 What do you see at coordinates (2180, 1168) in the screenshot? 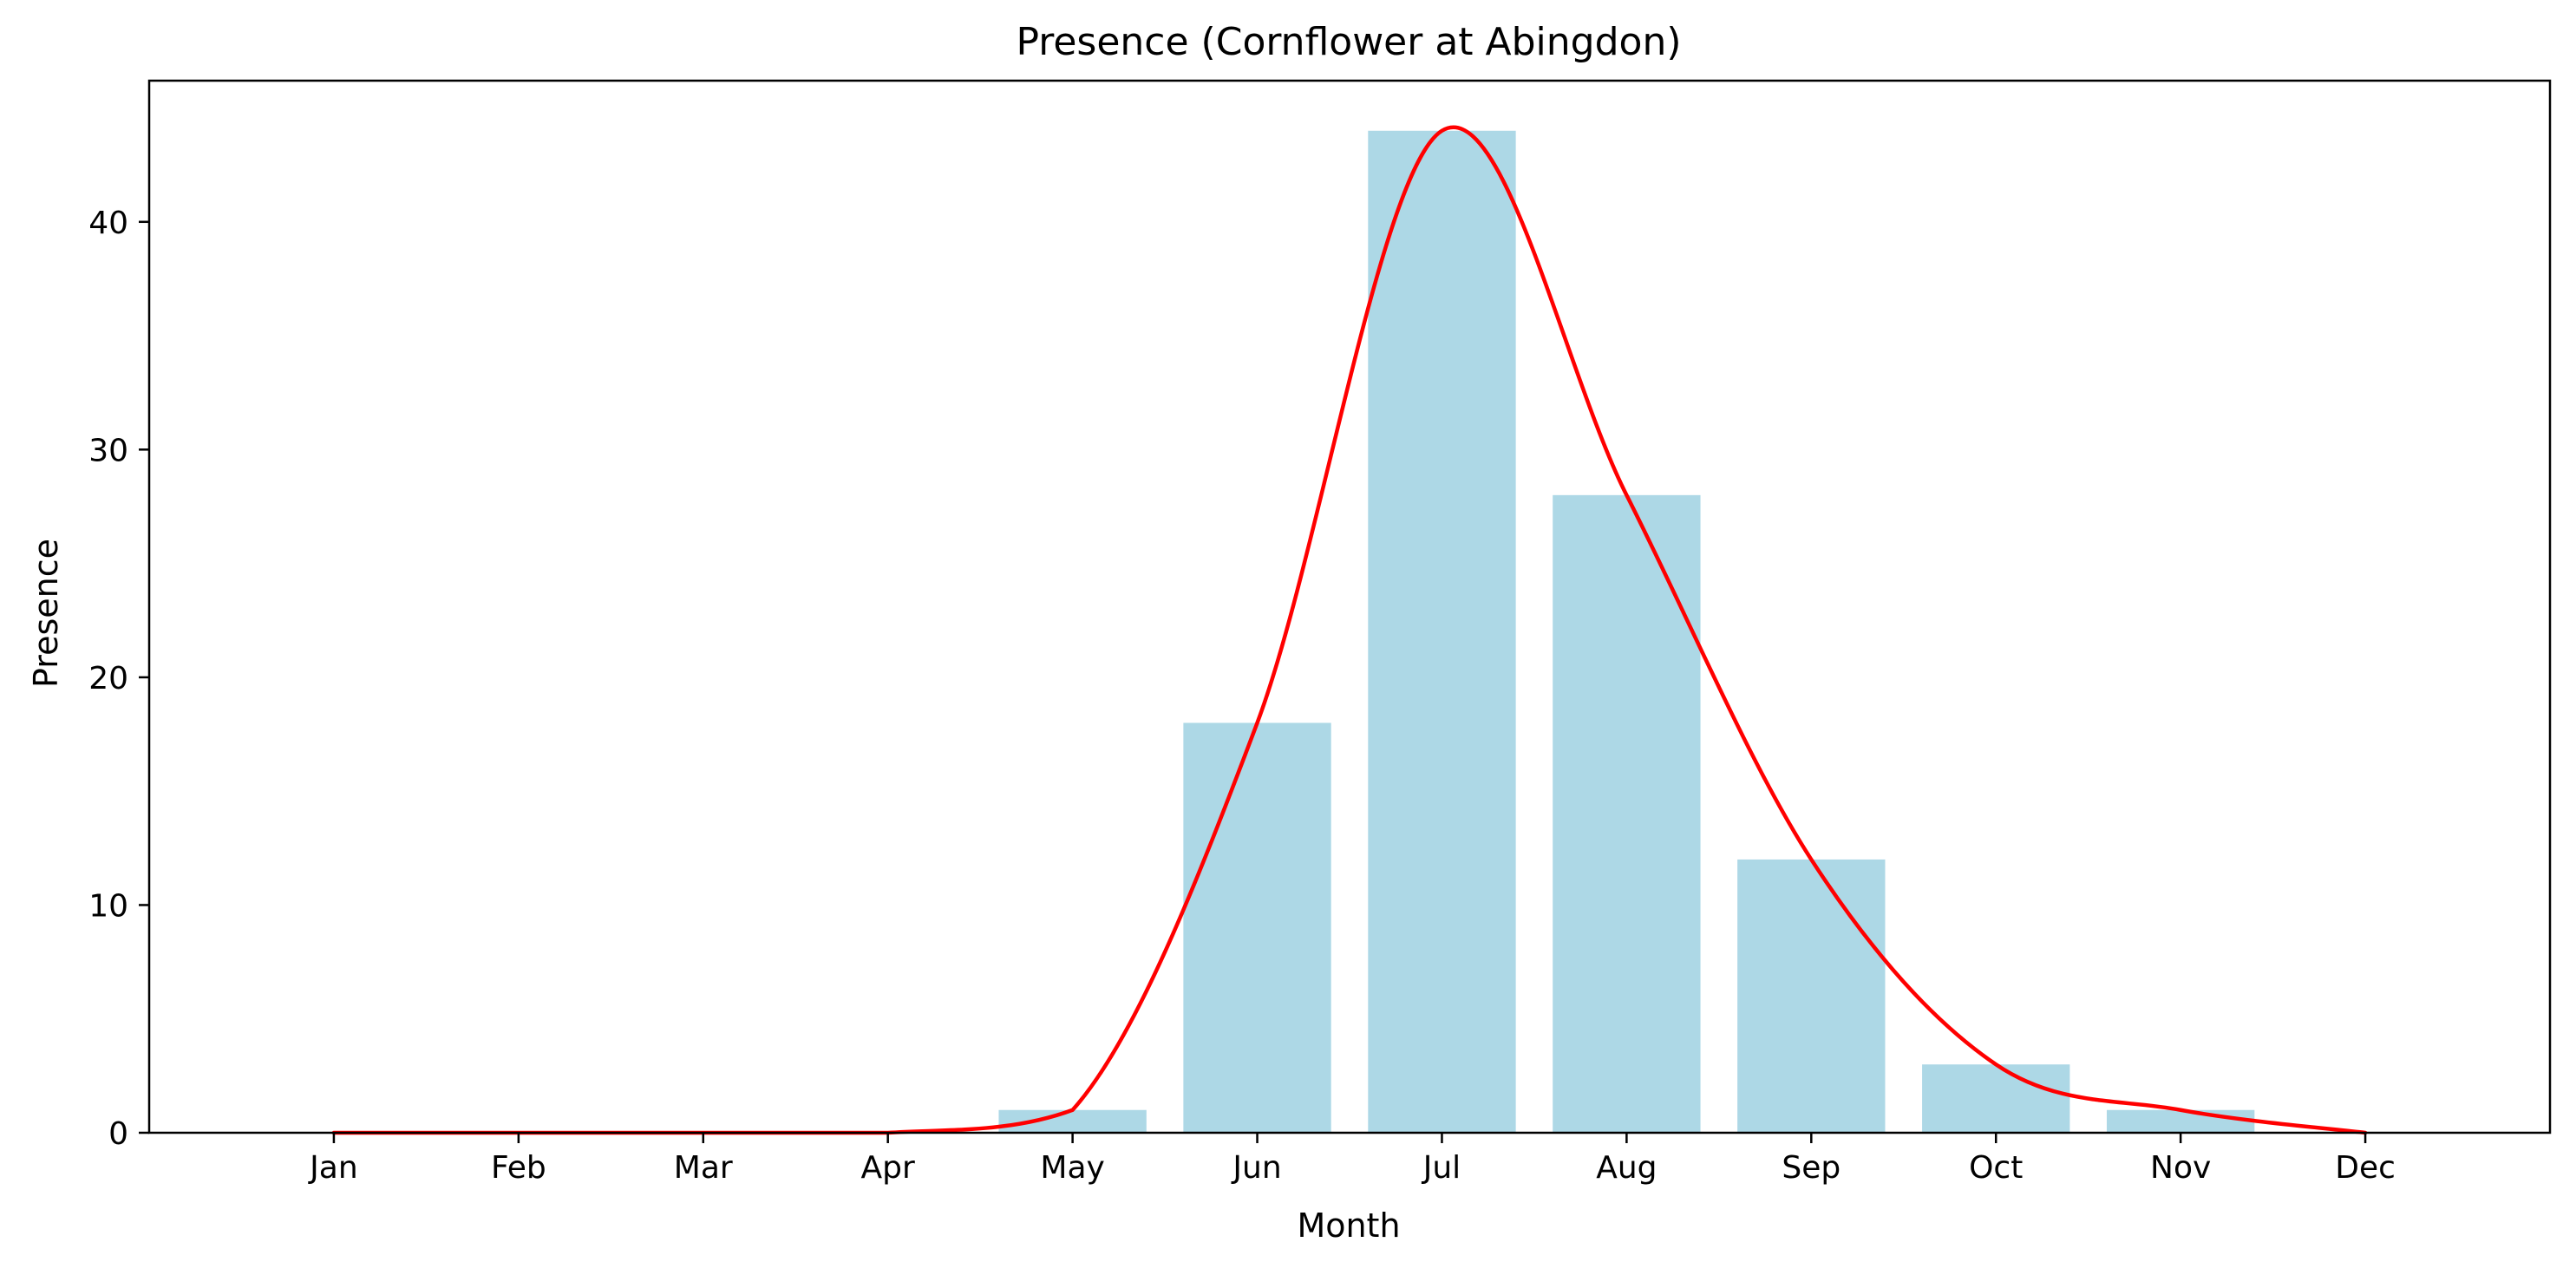
I see `x-tick-label-nov: Nov` at bounding box center [2180, 1168].